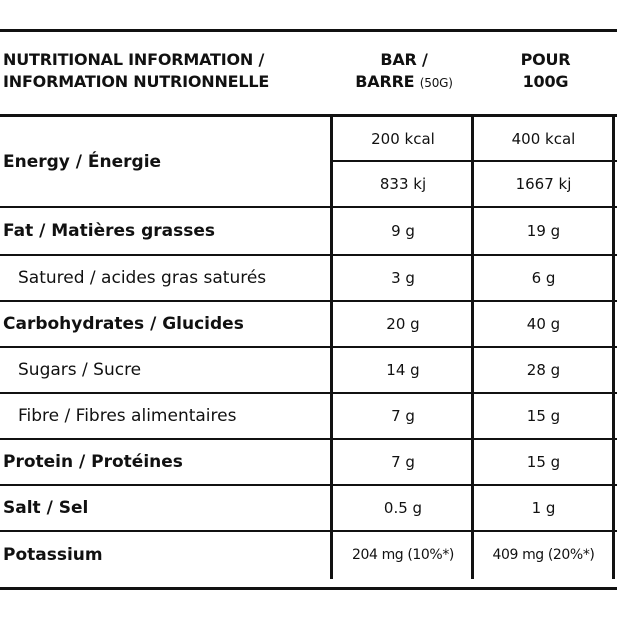 The image size is (617, 617). I want to click on header-per100-line1: POUR, so click(545, 59).